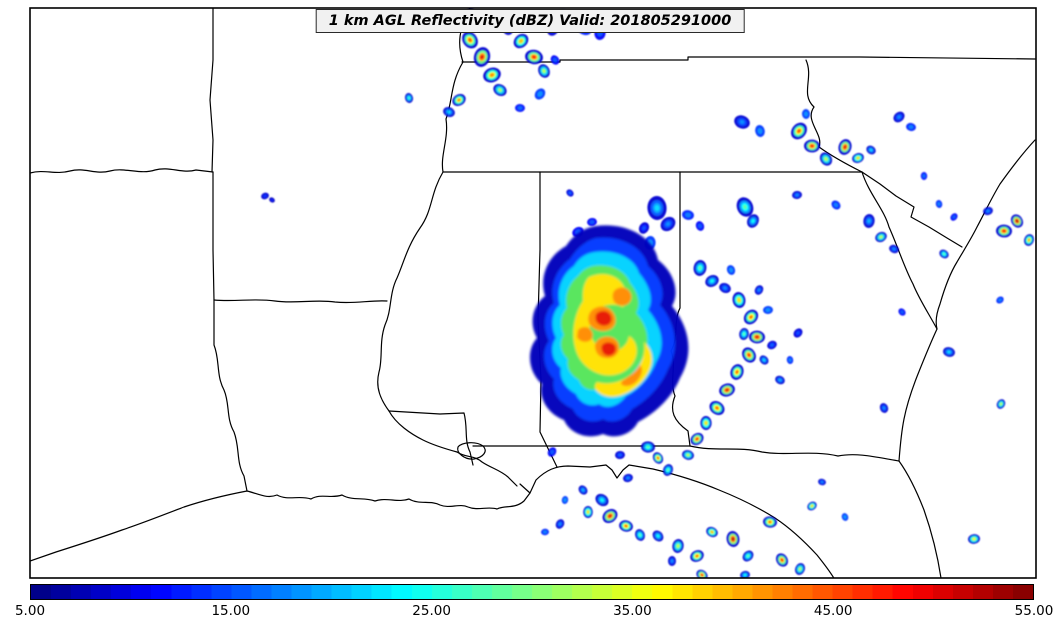 The image size is (1060, 633). I want to click on colorbar-tick-label: 15.00, so click(231, 611).